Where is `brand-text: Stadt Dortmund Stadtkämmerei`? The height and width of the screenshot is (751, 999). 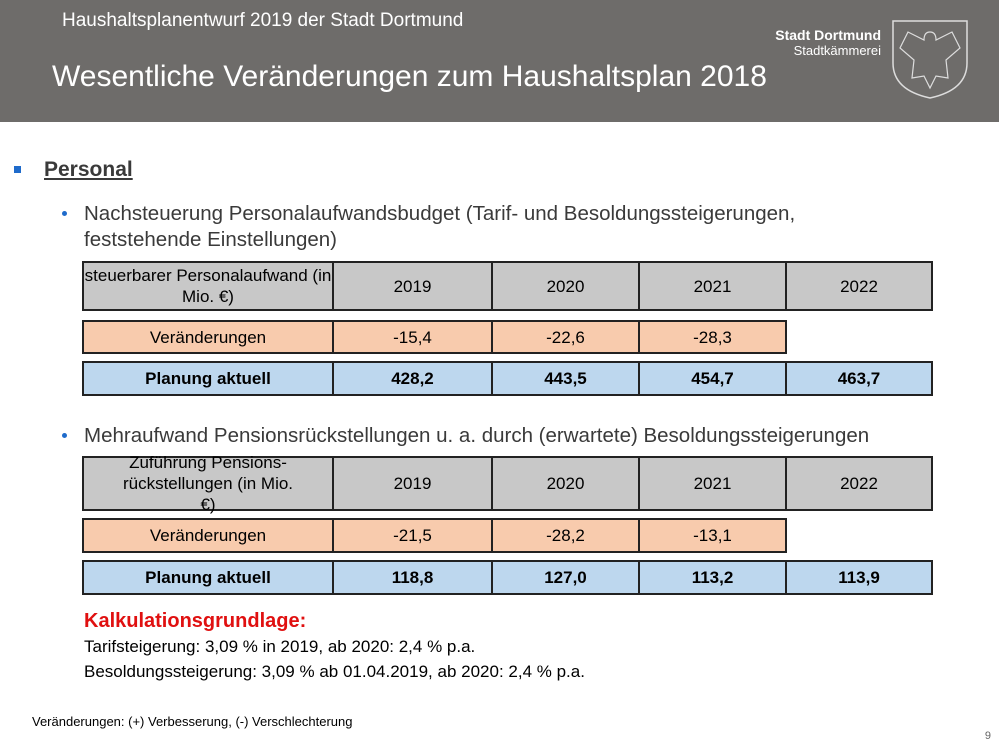 brand-text: Stadt Dortmund Stadtkämmerei is located at coordinates (828, 43).